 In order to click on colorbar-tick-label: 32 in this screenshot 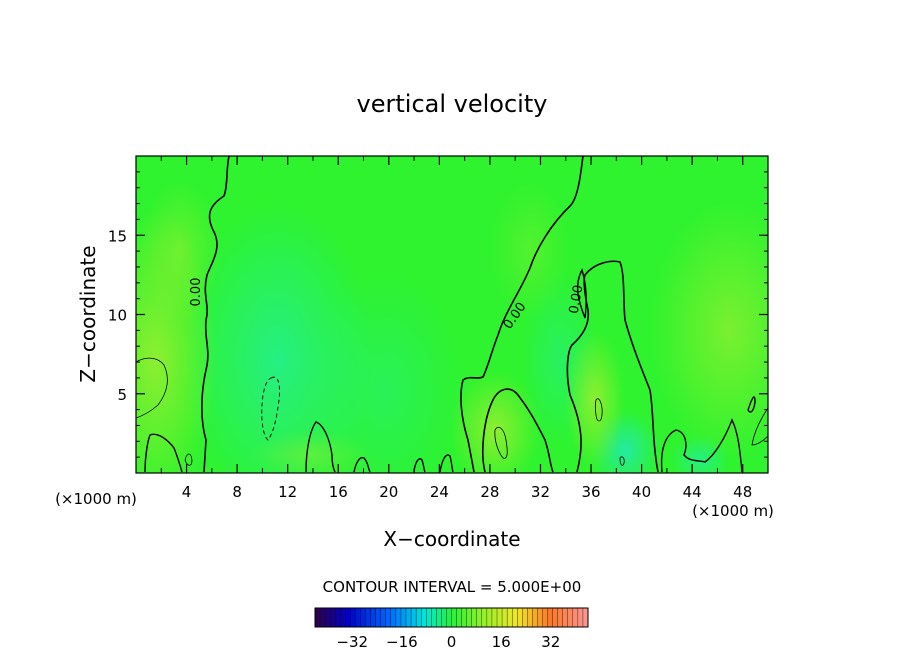, I will do `click(550, 642)`.